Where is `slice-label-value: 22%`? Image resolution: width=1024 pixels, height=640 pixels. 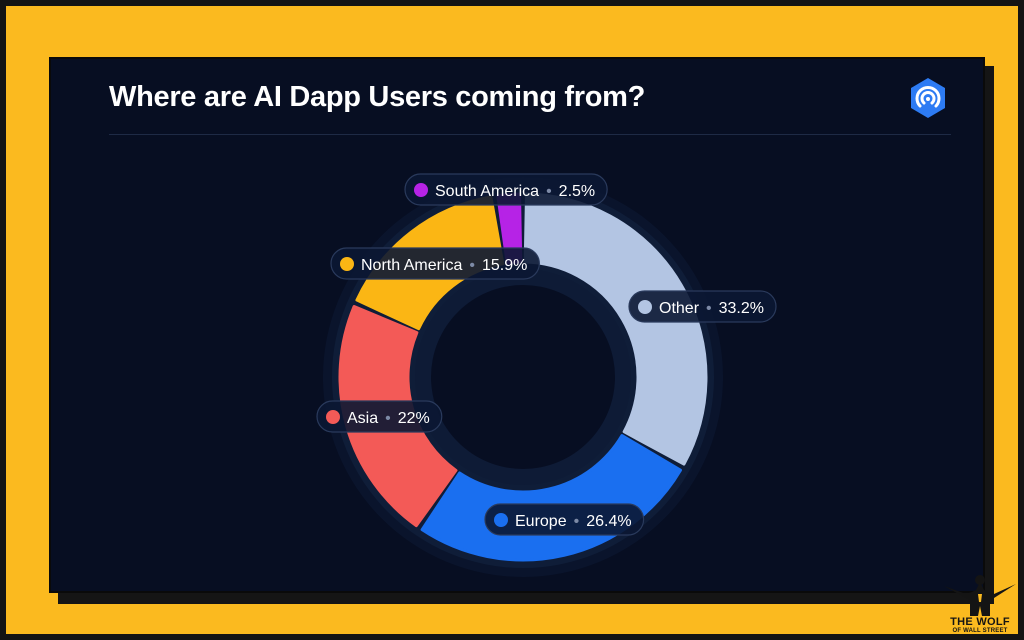 slice-label-value: 22% is located at coordinates (414, 418).